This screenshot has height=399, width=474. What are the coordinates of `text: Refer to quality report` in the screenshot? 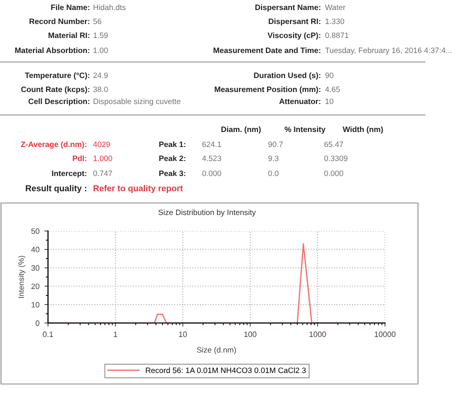 It's located at (138, 189).